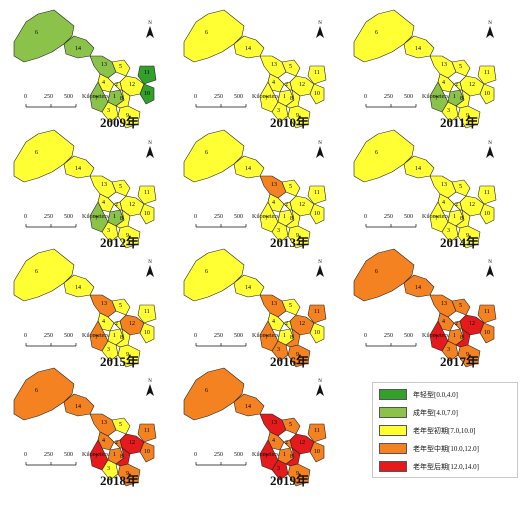 Image resolution: width=524 pixels, height=522 pixels. What do you see at coordinates (460, 242) in the screenshot?
I see `year-label: 2014年` at bounding box center [460, 242].